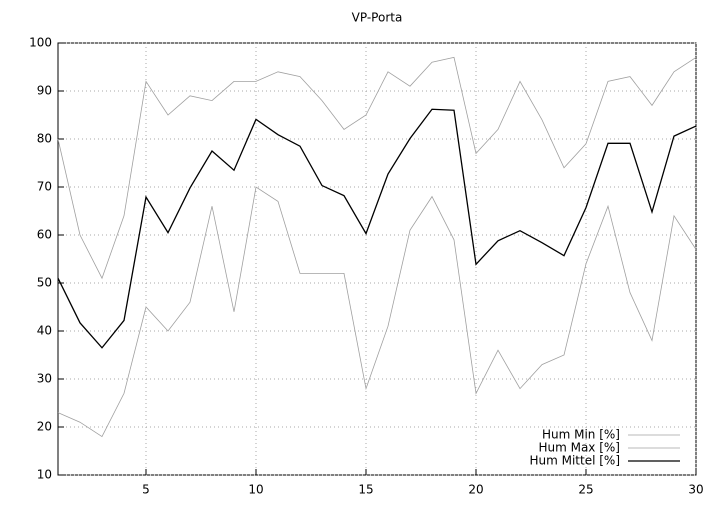 The height and width of the screenshot is (508, 720). What do you see at coordinates (574, 461) in the screenshot?
I see `legend-label: Hum Mittel [%]` at bounding box center [574, 461].